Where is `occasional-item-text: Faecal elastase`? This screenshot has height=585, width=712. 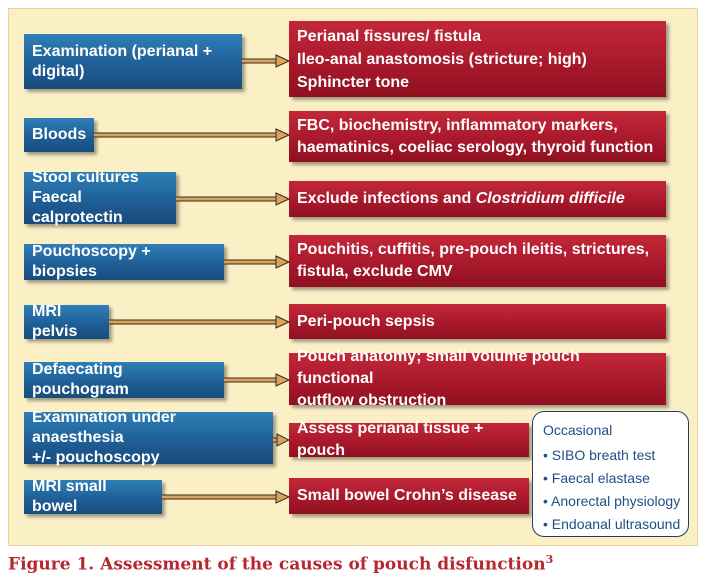 occasional-item-text: Faecal elastase is located at coordinates (600, 478).